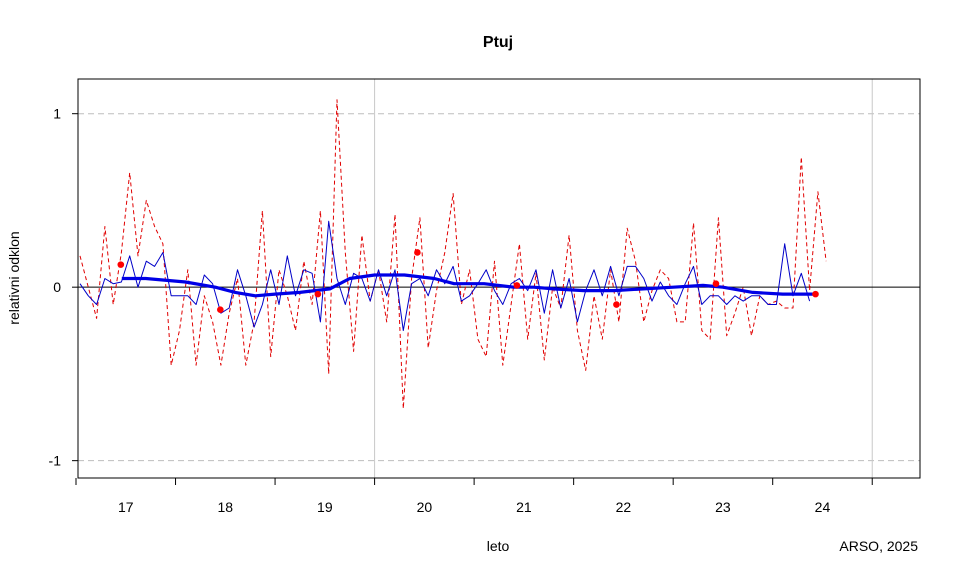 The image size is (960, 575). What do you see at coordinates (474, 496) in the screenshot?
I see `x-axis: 17 18 19 20 21 22 23 24` at bounding box center [474, 496].